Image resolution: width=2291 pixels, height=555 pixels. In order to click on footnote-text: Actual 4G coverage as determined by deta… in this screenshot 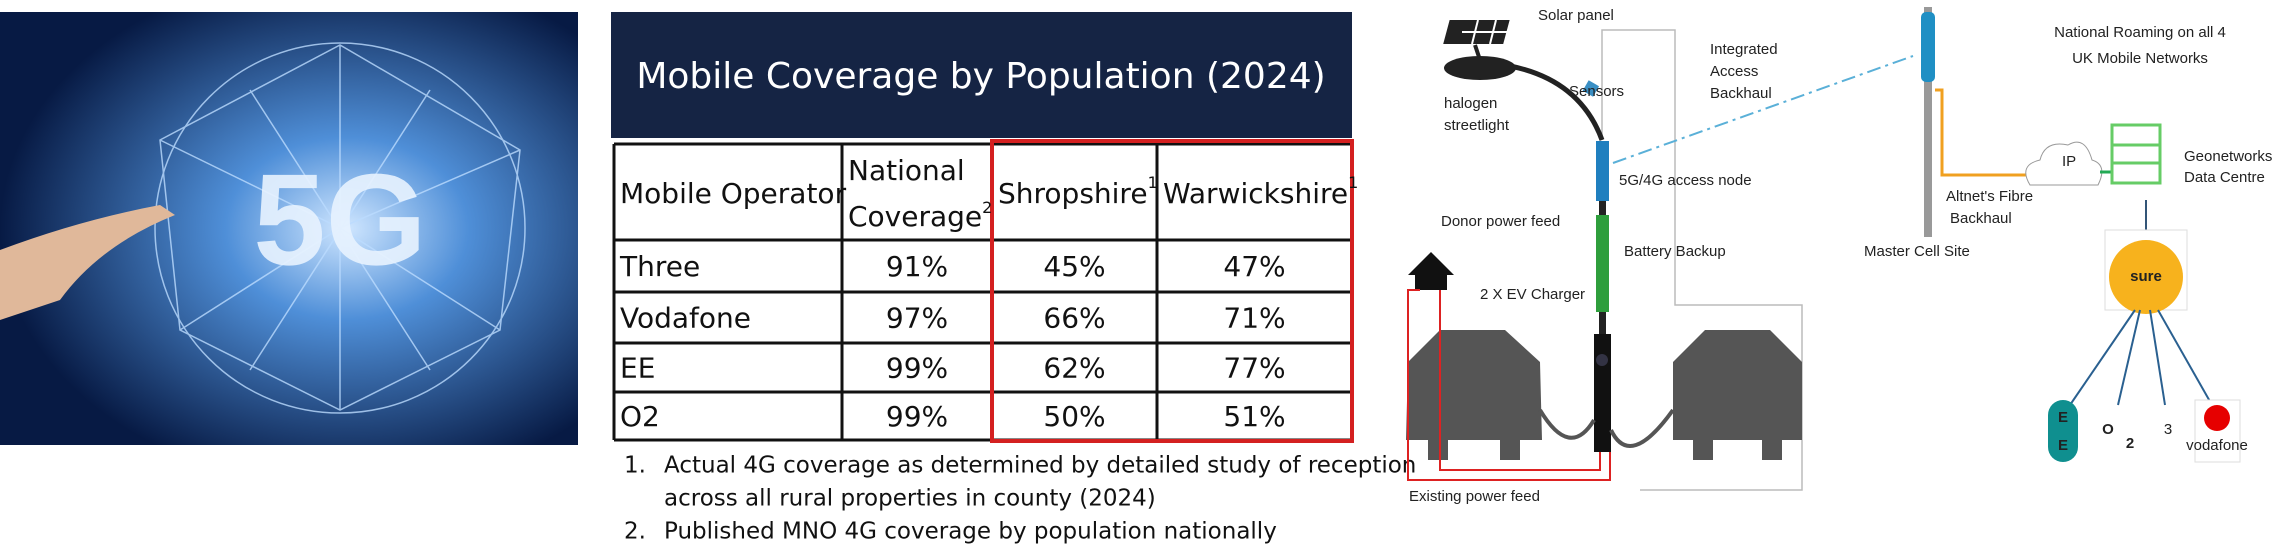, I will do `click(1040, 466)`.